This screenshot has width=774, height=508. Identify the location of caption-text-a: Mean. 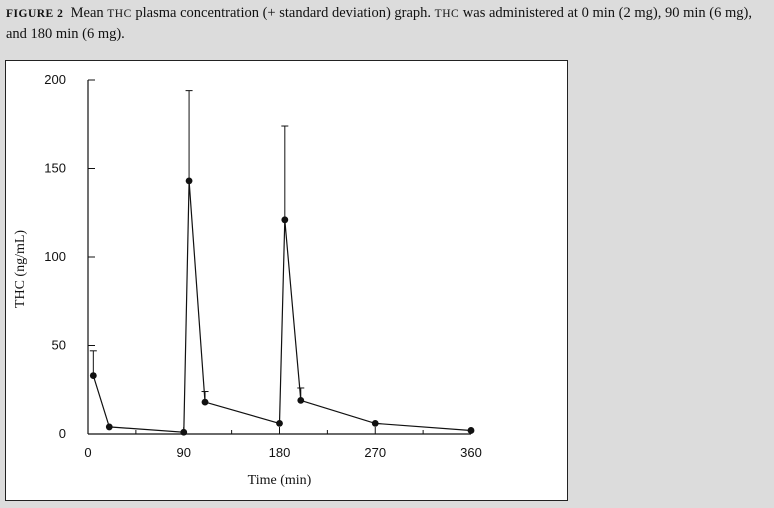
(89, 13).